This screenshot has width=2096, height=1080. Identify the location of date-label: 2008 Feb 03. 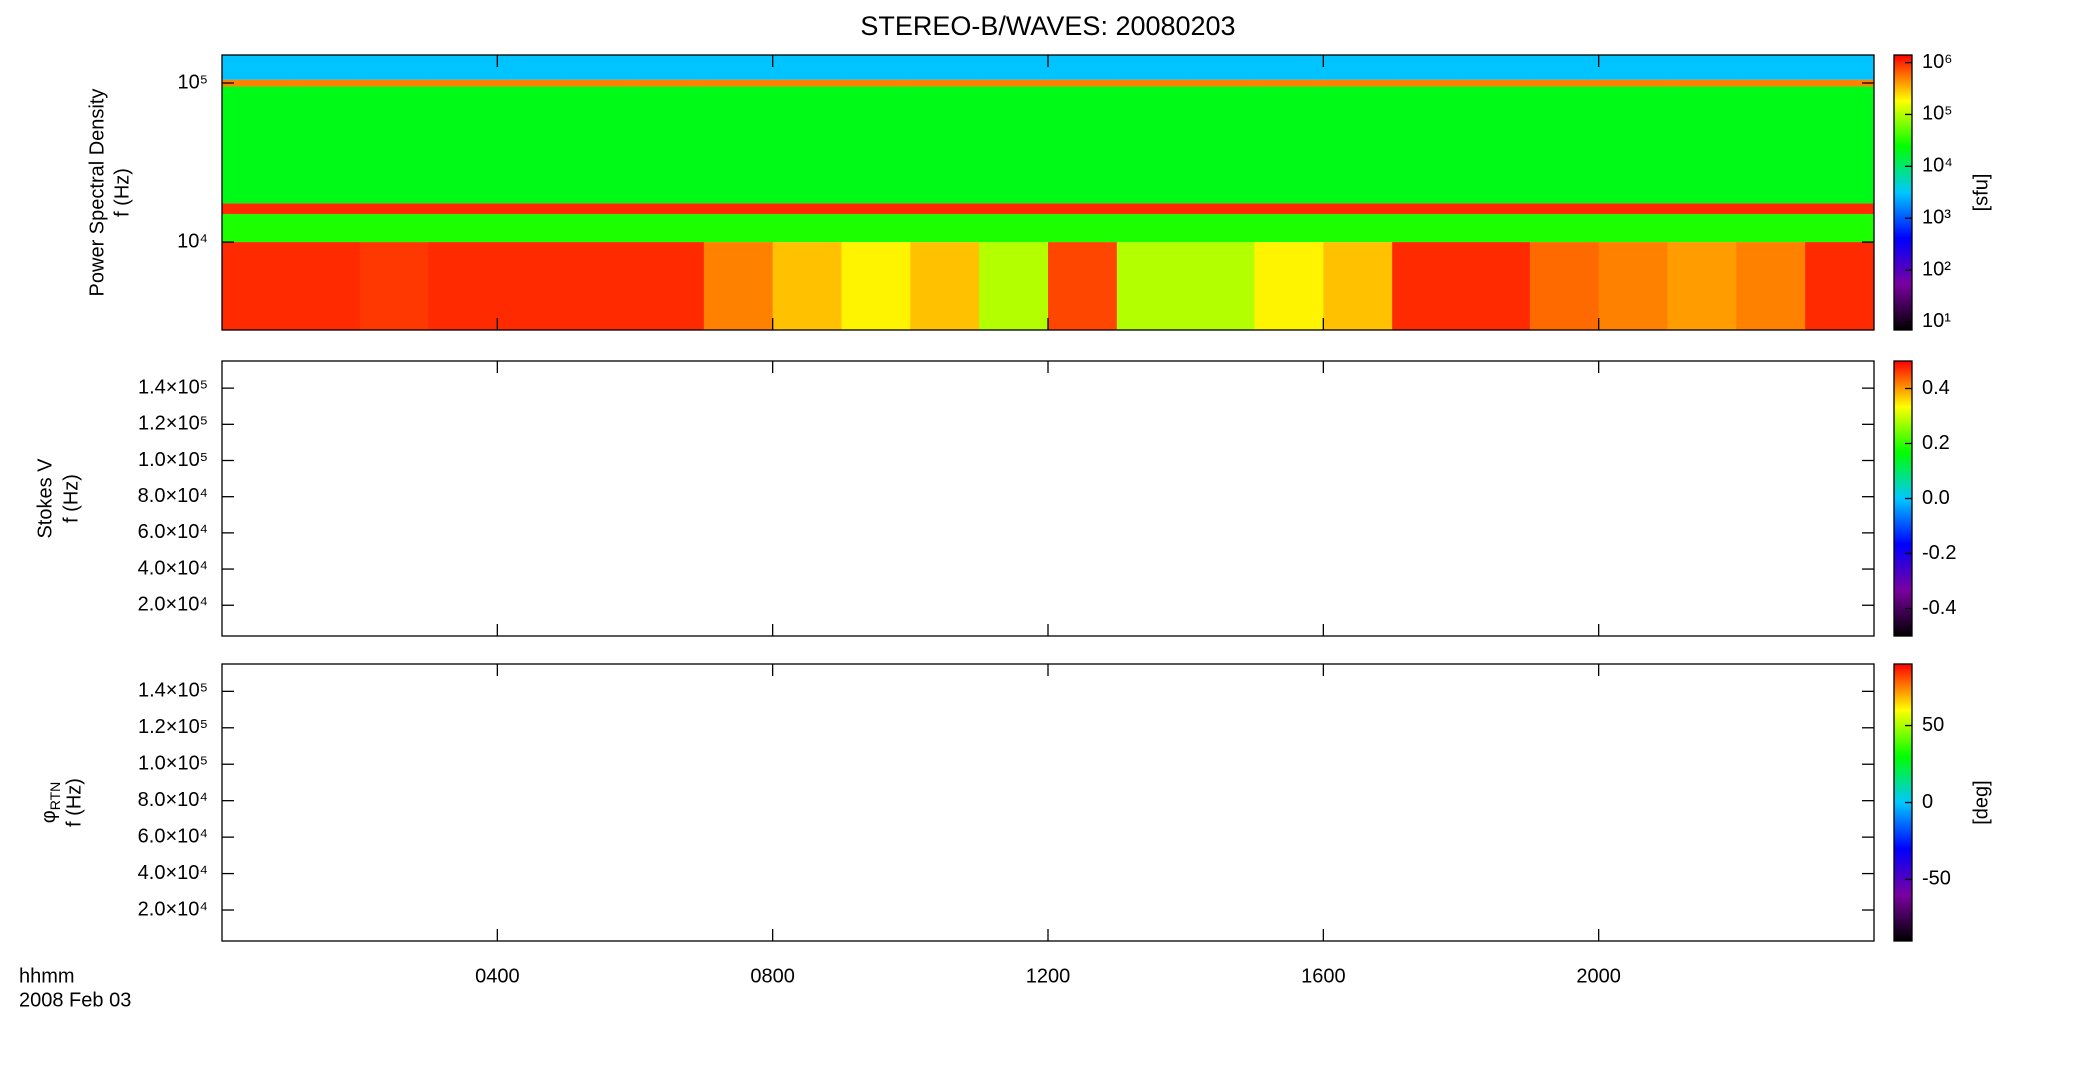
(75, 1000).